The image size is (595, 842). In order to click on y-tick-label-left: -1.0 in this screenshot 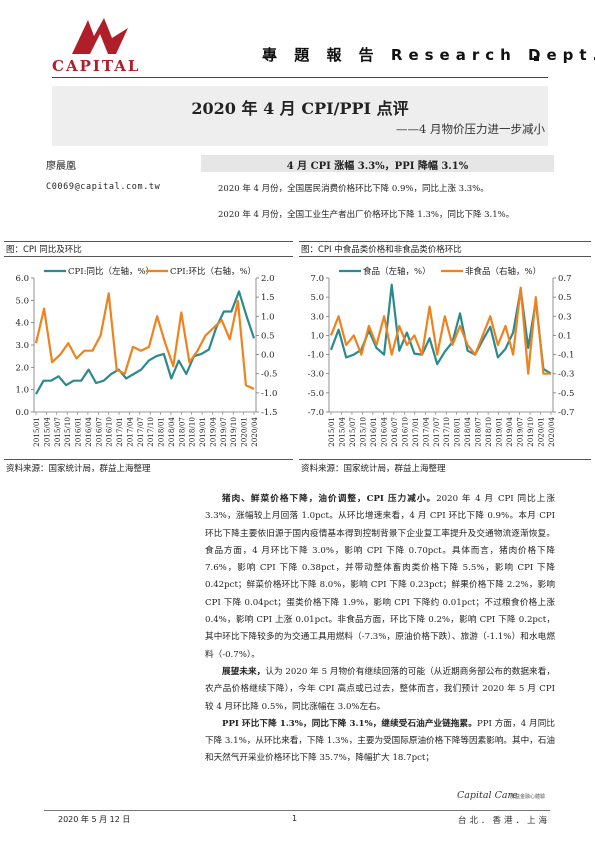, I will do `click(316, 356)`.